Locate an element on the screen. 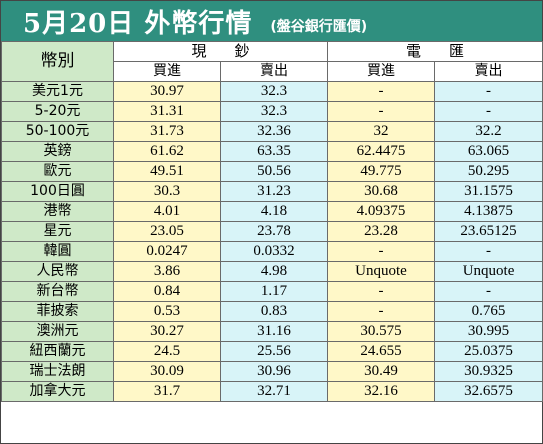 Image resolution: width=543 pixels, height=444 pixels. currency-cell: 5-20元 is located at coordinates (57, 111).